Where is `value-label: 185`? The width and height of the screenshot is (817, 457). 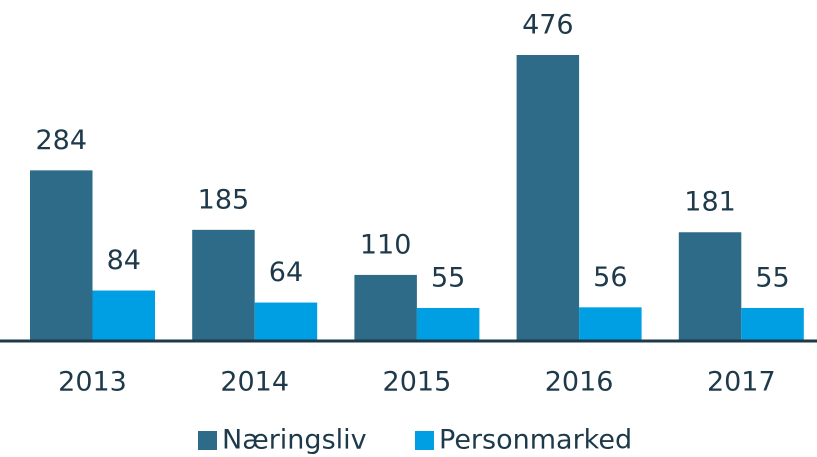 value-label: 185 is located at coordinates (224, 199).